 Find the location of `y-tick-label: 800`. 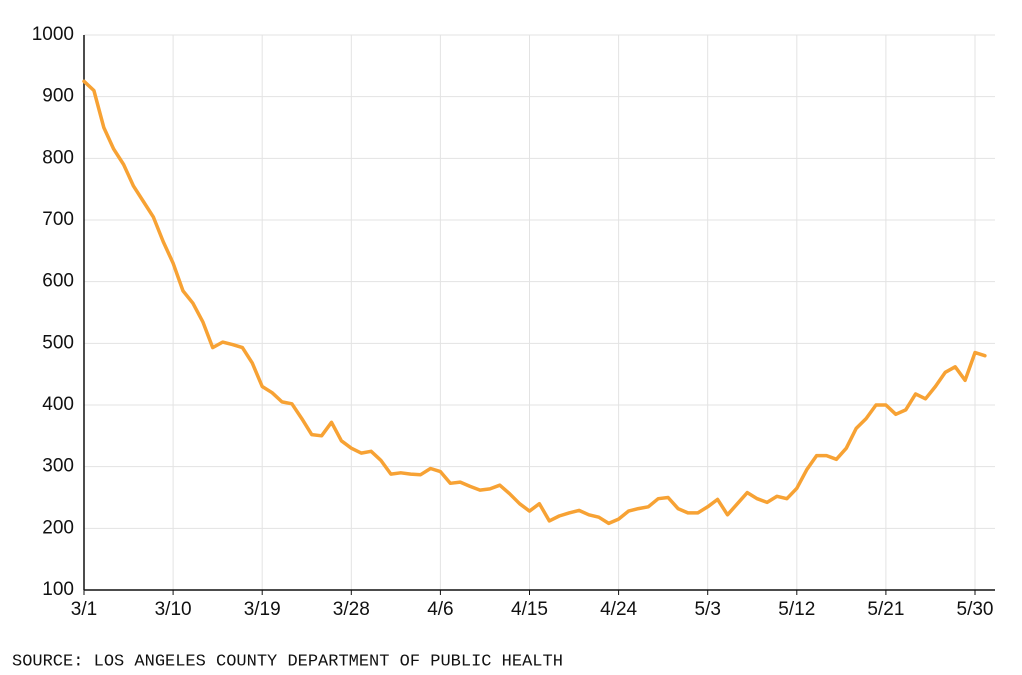

y-tick-label: 800 is located at coordinates (58, 157).